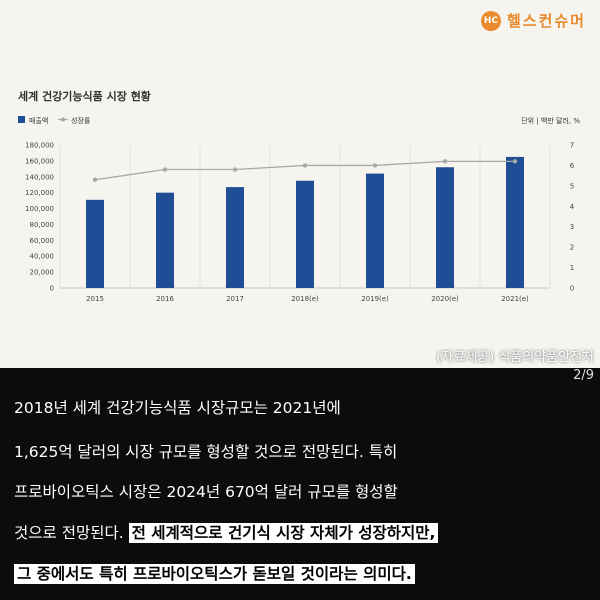 This screenshot has width=600, height=600. What do you see at coordinates (375, 165) in the screenshot?
I see `growth-point-2019(e)` at bounding box center [375, 165].